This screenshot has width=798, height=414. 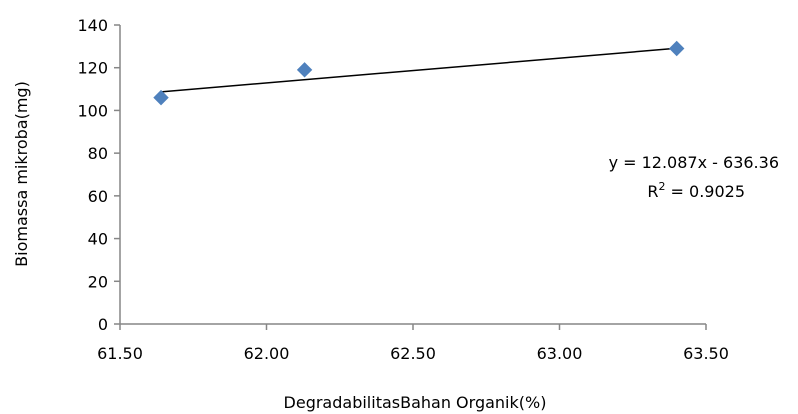 What do you see at coordinates (98, 153) in the screenshot?
I see `y-tick-label: 80` at bounding box center [98, 153].